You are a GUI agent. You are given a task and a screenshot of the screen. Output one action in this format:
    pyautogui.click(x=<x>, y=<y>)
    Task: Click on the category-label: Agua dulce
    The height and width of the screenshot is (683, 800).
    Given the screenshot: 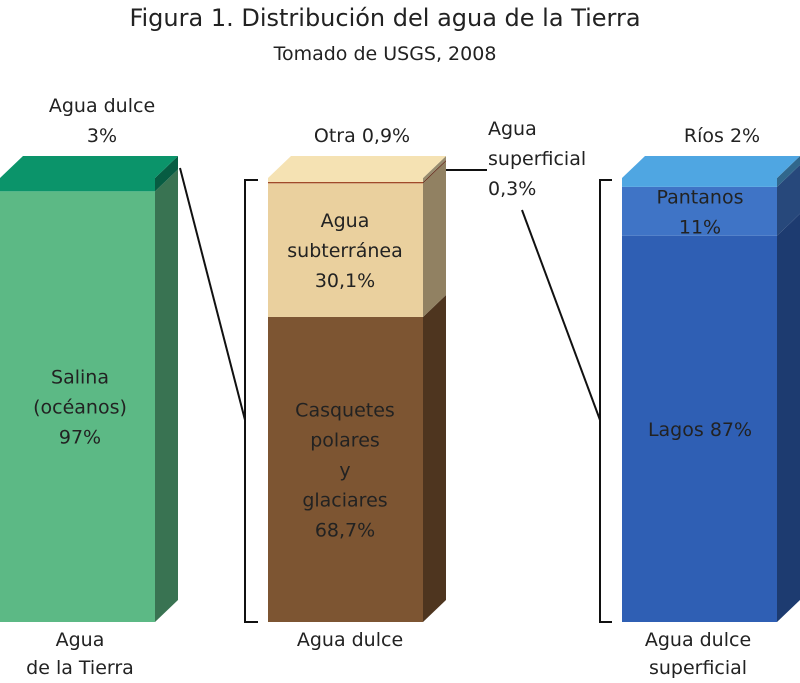 What is the action you would take?
    pyautogui.click(x=350, y=640)
    